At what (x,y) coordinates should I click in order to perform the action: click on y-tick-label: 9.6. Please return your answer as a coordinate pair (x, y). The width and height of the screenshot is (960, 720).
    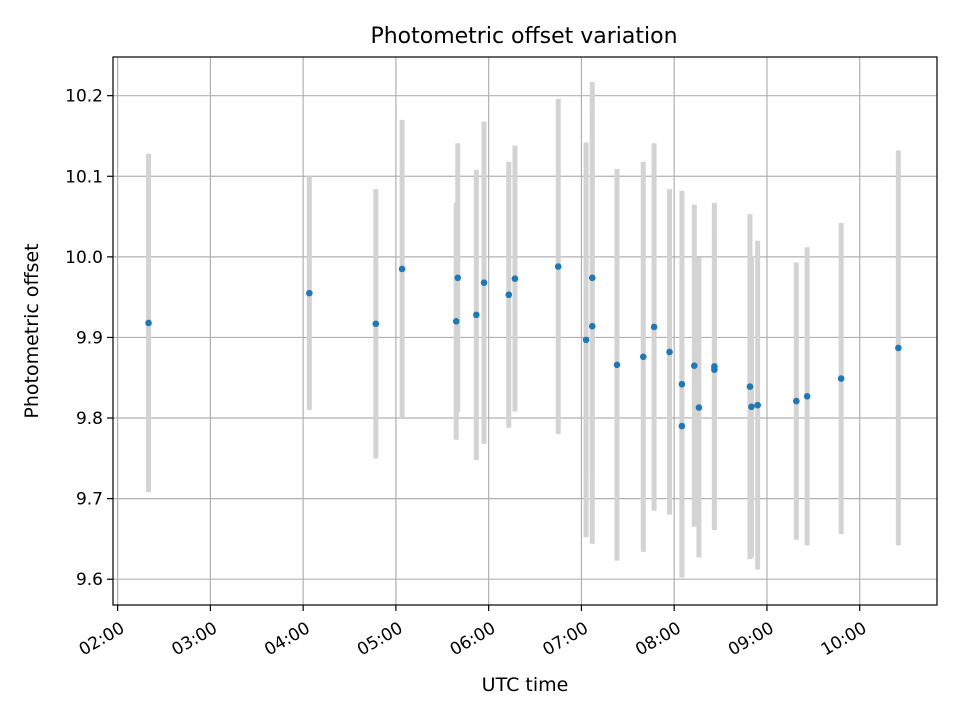
    Looking at the image, I should click on (89, 580).